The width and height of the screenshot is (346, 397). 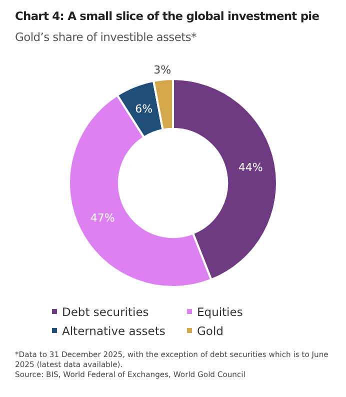 What do you see at coordinates (114, 331) in the screenshot?
I see `legend-label: Alternative assets` at bounding box center [114, 331].